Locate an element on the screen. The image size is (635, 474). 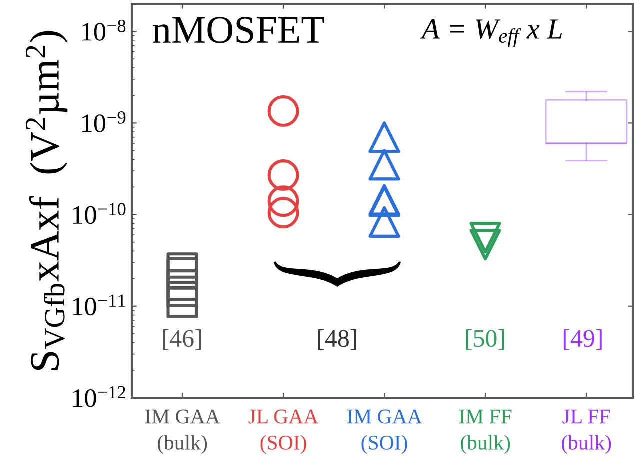
x-tick-label: JL FF (bulk) is located at coordinates (587, 432).